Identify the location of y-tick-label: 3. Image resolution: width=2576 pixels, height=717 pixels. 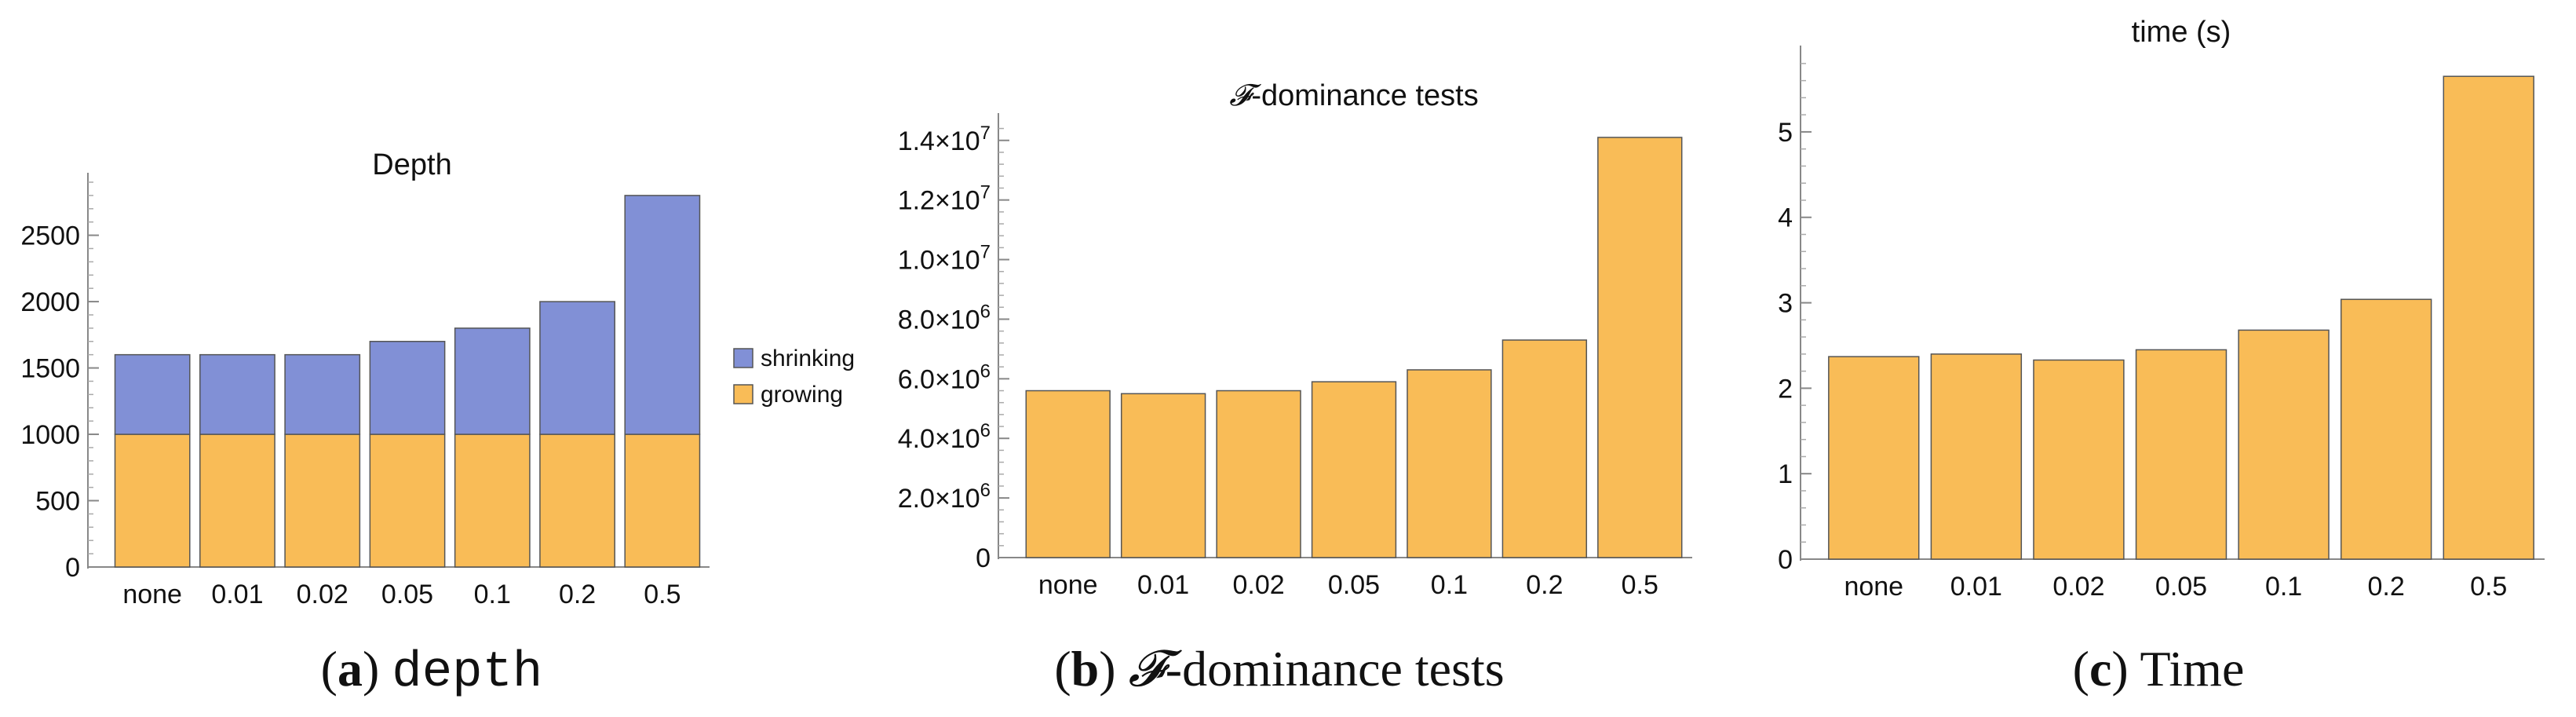
(1786, 304).